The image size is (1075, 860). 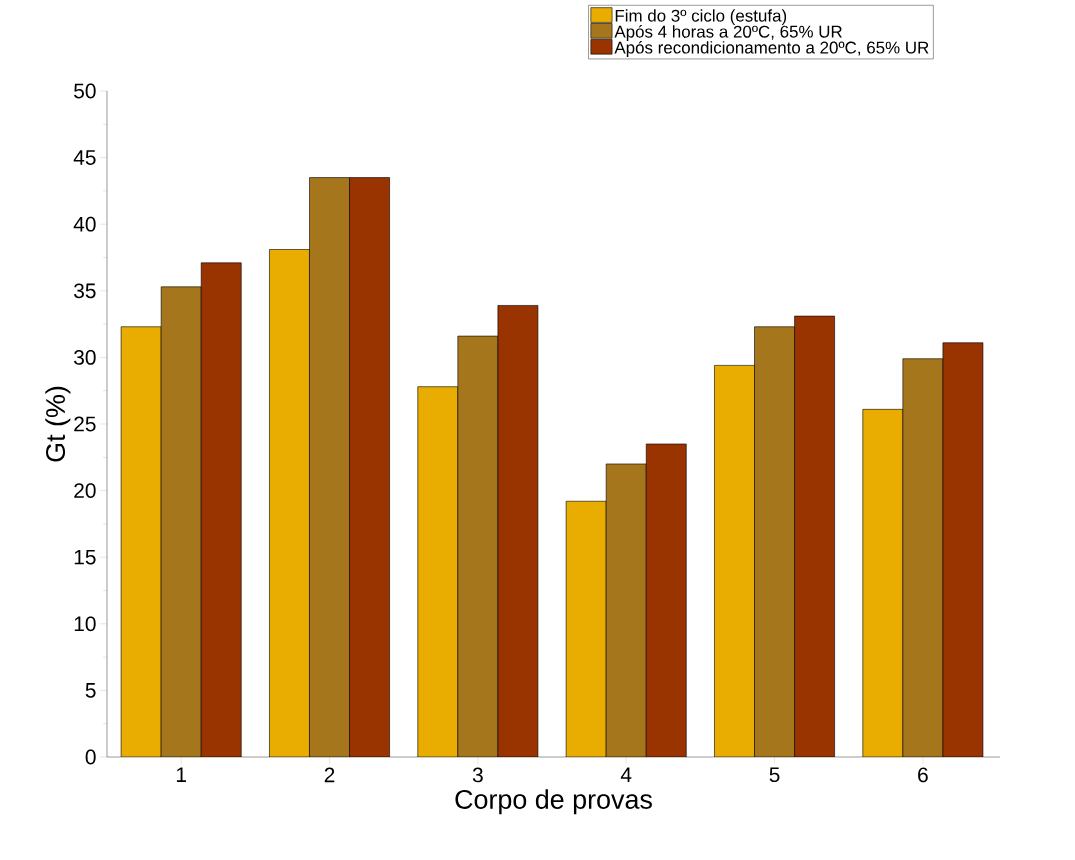 I want to click on y-tick-label: 30, so click(x=85, y=357).